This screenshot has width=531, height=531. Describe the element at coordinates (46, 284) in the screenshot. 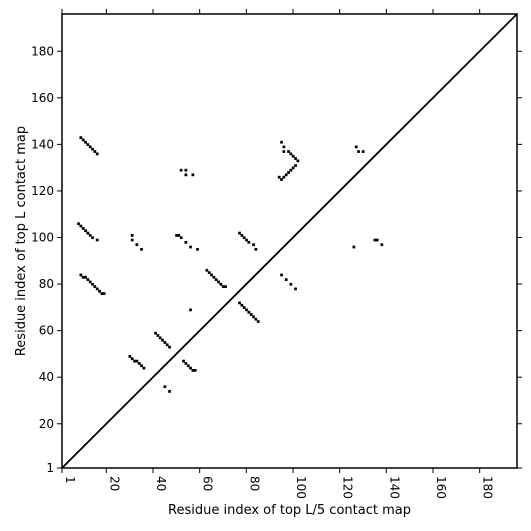

I see `y-tick-label: 80` at that location.